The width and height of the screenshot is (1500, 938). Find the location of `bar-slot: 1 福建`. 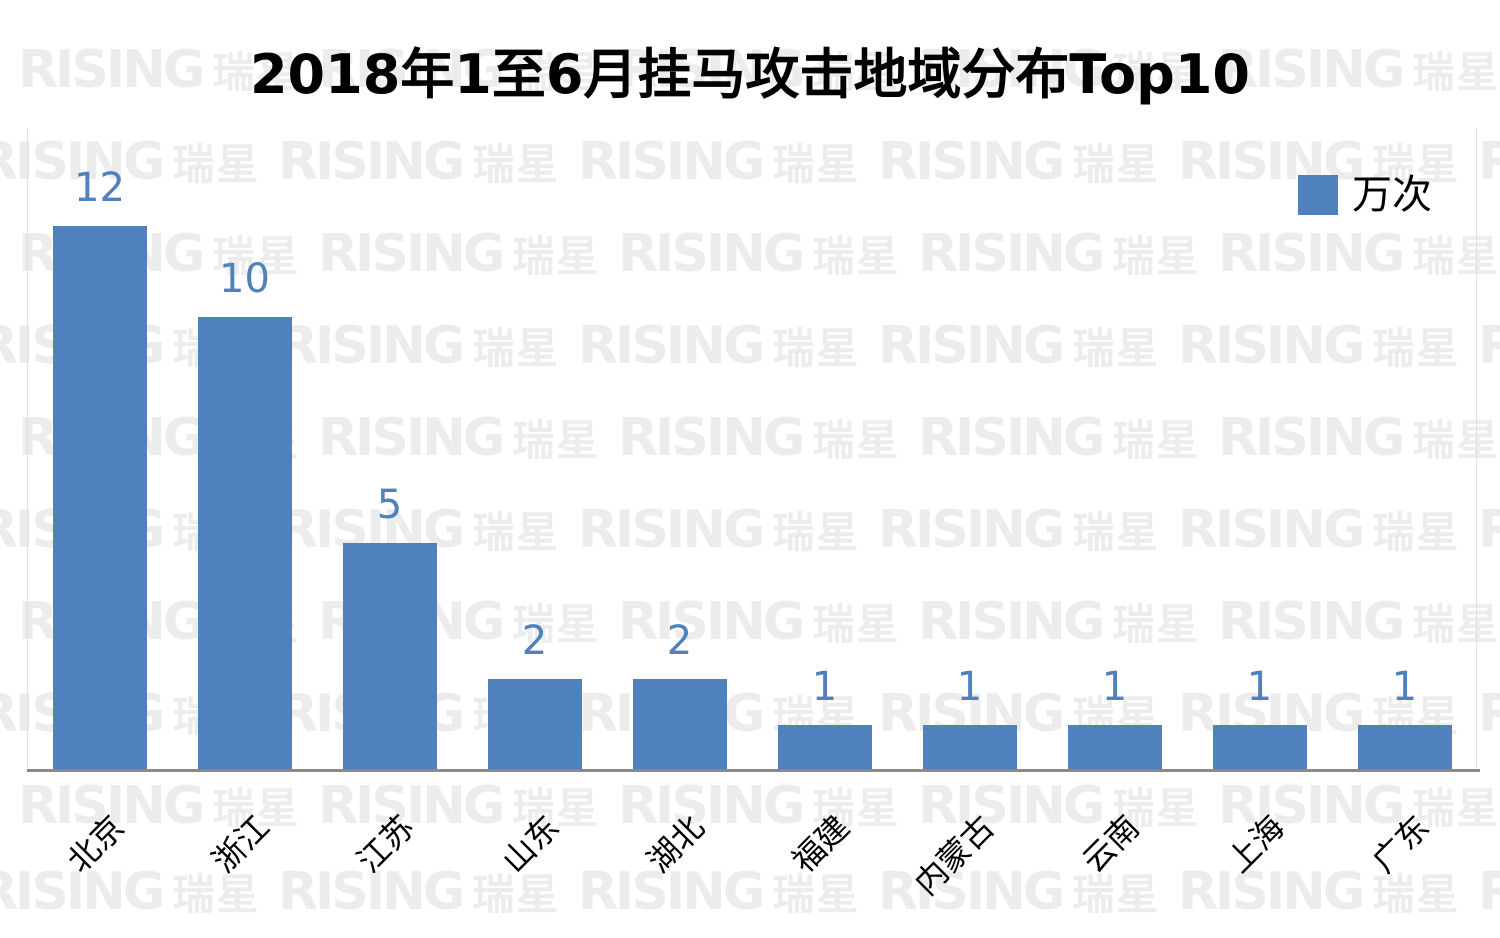

bar-slot: 1 福建 is located at coordinates (824, 502).